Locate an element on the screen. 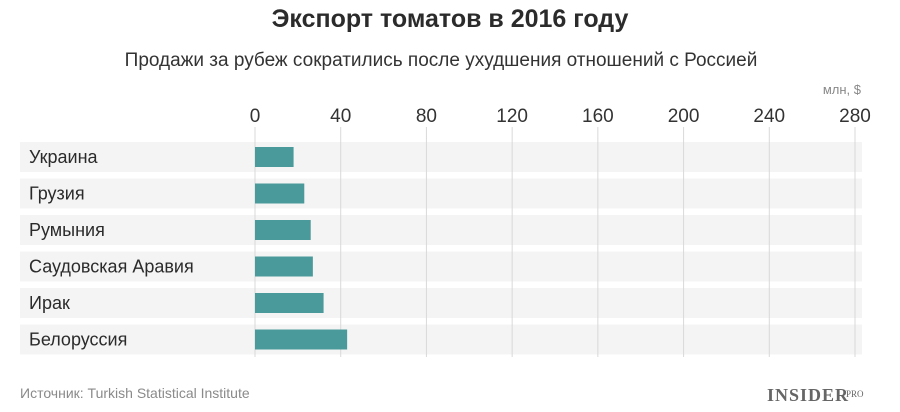  x-tick-label: 40 is located at coordinates (340, 116).